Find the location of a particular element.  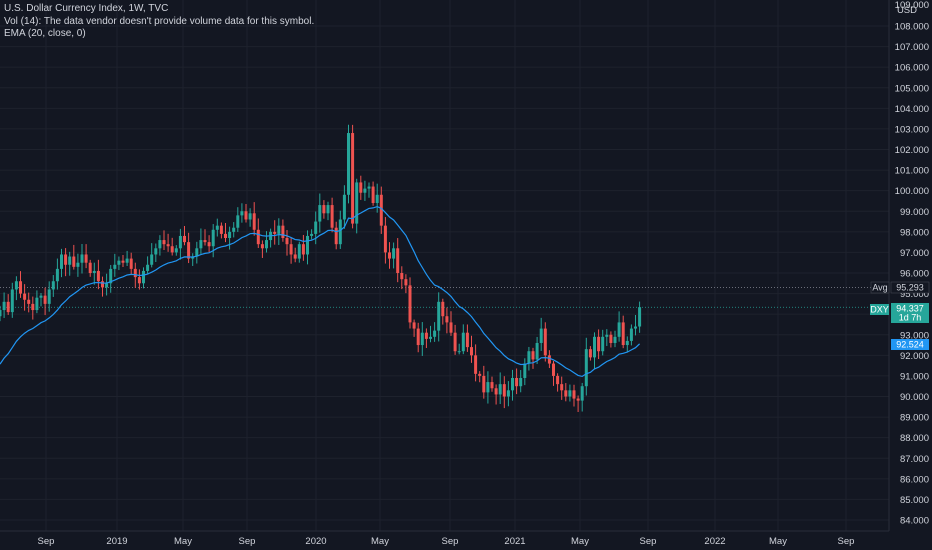

price-tick-label: 107.000 is located at coordinates (912, 47).